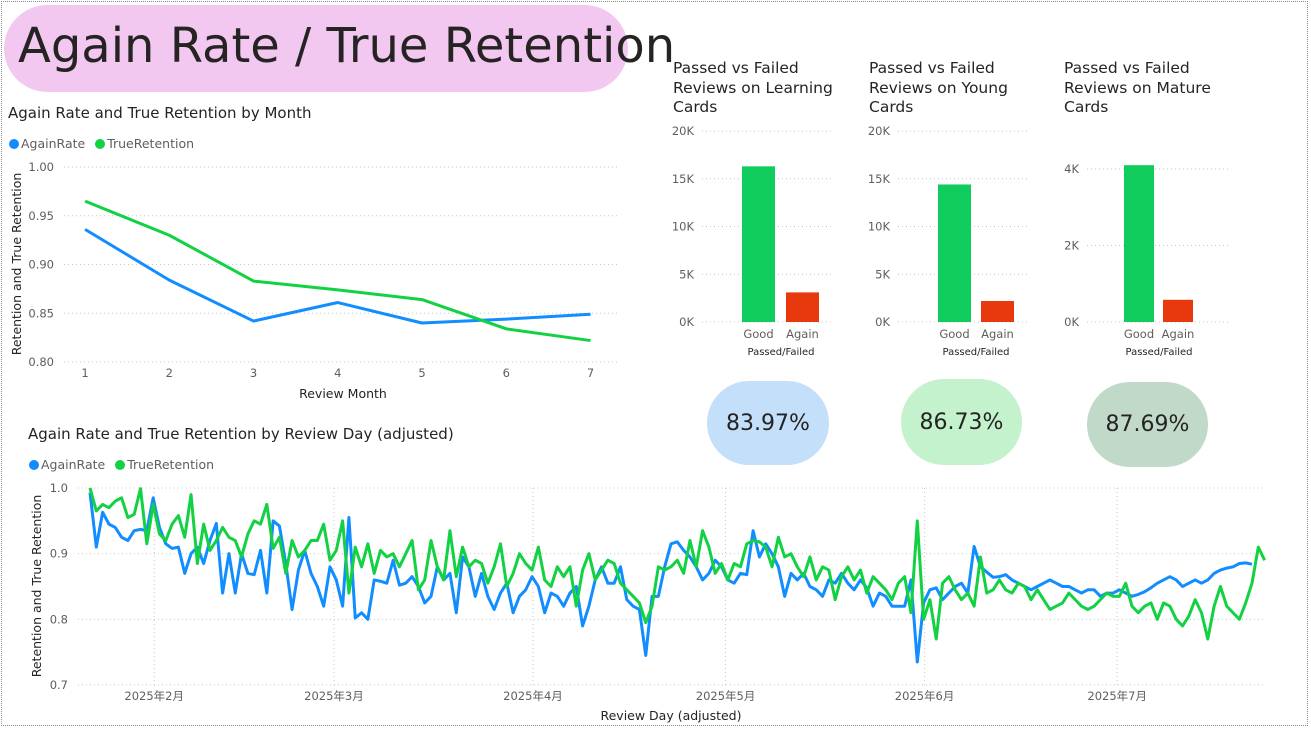  What do you see at coordinates (1071, 246) in the screenshot?
I see `mature-y-tick-label: 2K` at bounding box center [1071, 246].